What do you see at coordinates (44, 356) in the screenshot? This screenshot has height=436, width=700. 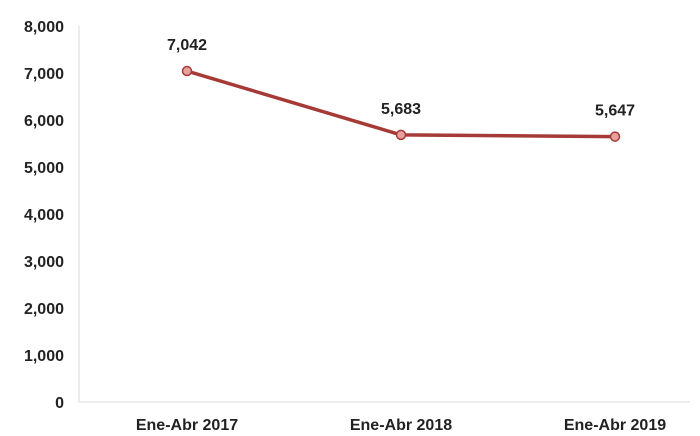 I see `y-tick-label: 1,000` at bounding box center [44, 356].